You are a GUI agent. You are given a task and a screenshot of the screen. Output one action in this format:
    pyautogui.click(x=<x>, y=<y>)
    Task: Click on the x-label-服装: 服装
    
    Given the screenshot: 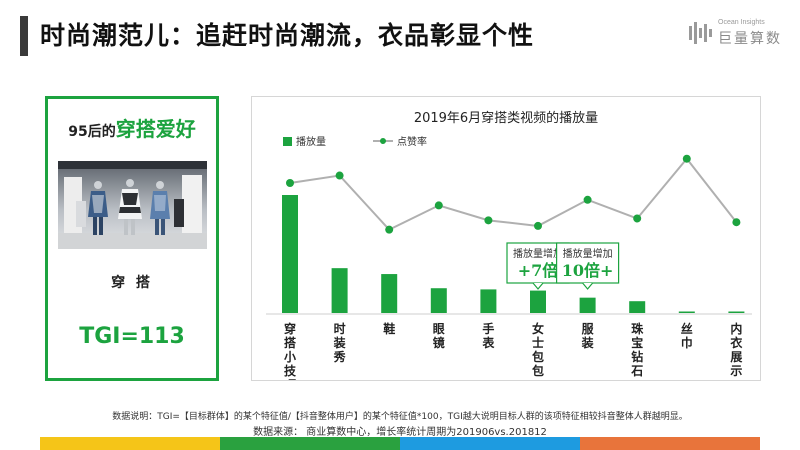 What is the action you would take?
    pyautogui.click(x=588, y=335)
    